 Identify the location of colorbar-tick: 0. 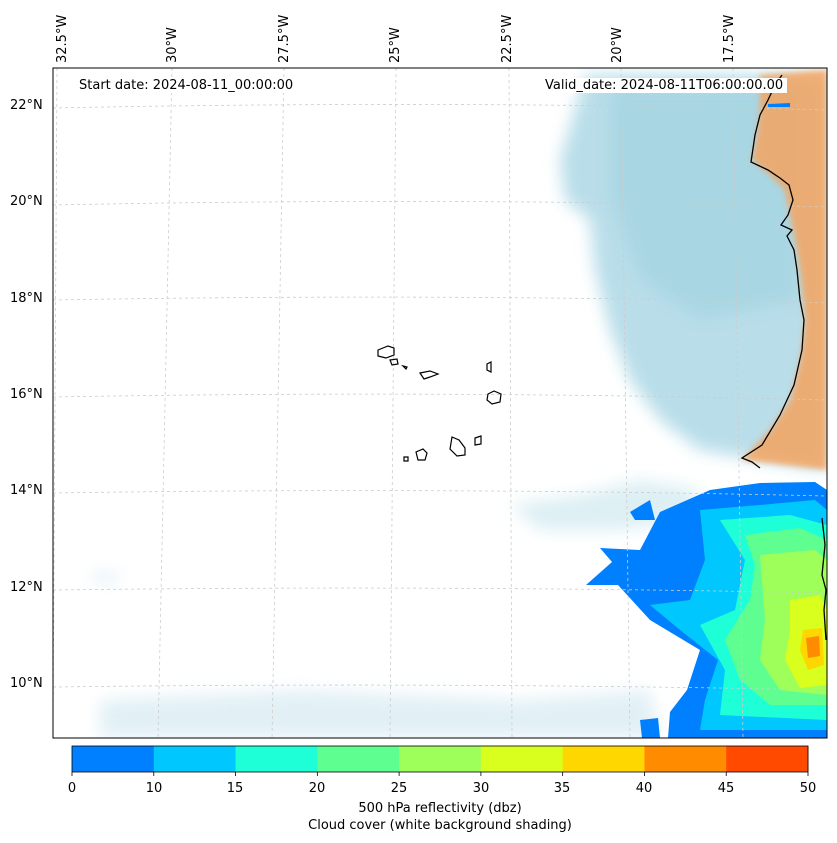
(72, 788).